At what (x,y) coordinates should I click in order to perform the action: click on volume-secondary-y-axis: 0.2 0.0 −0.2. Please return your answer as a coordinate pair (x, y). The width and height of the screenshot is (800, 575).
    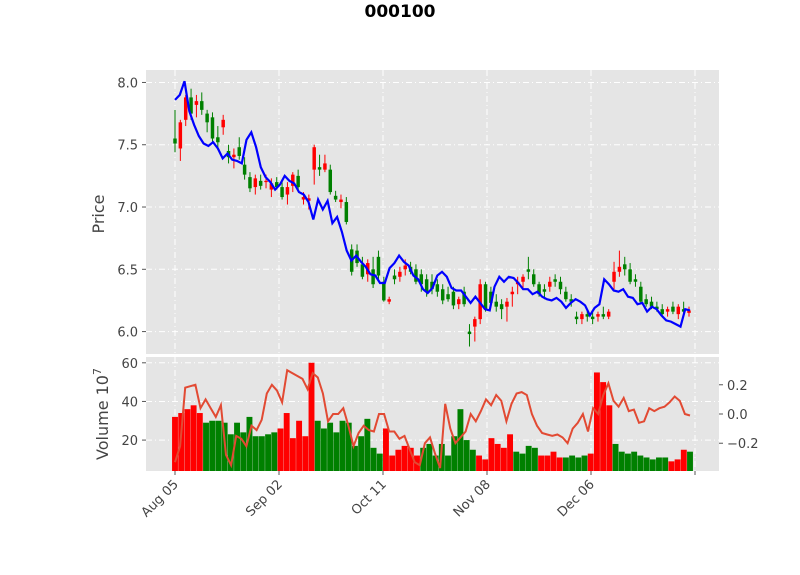
    Looking at the image, I should click on (739, 415).